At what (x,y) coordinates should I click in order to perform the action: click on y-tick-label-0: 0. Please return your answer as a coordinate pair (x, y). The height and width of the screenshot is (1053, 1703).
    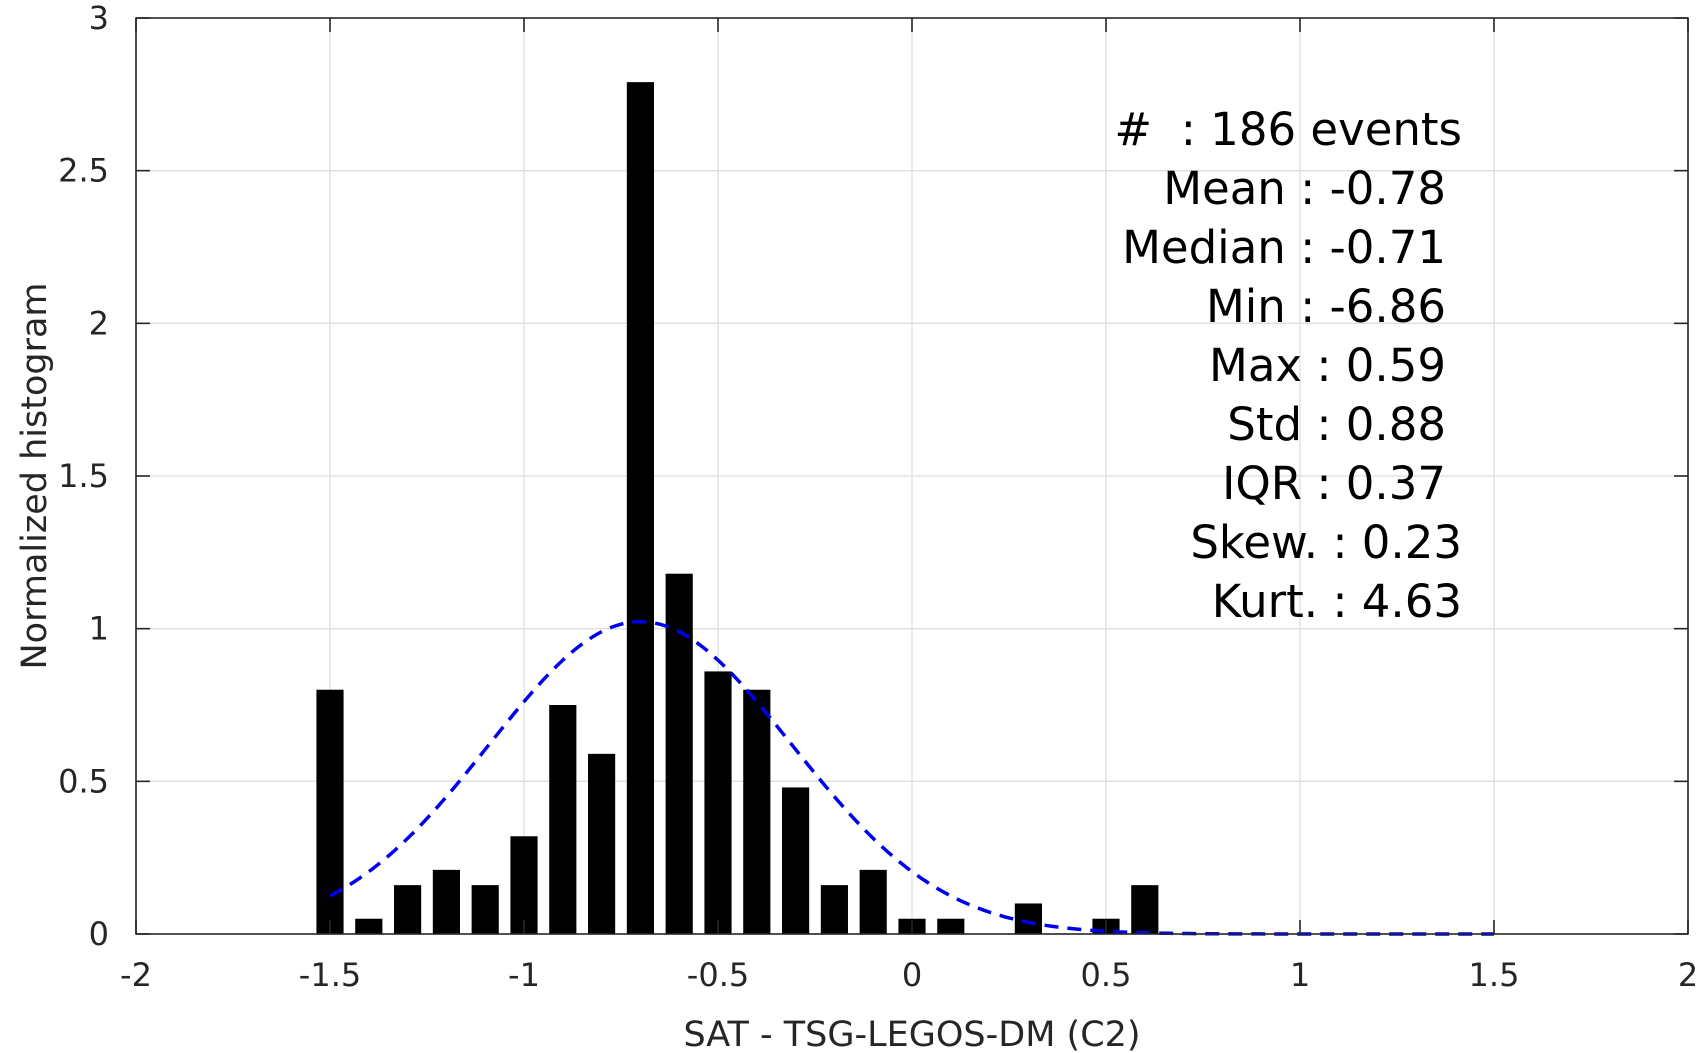
    Looking at the image, I should click on (99, 934).